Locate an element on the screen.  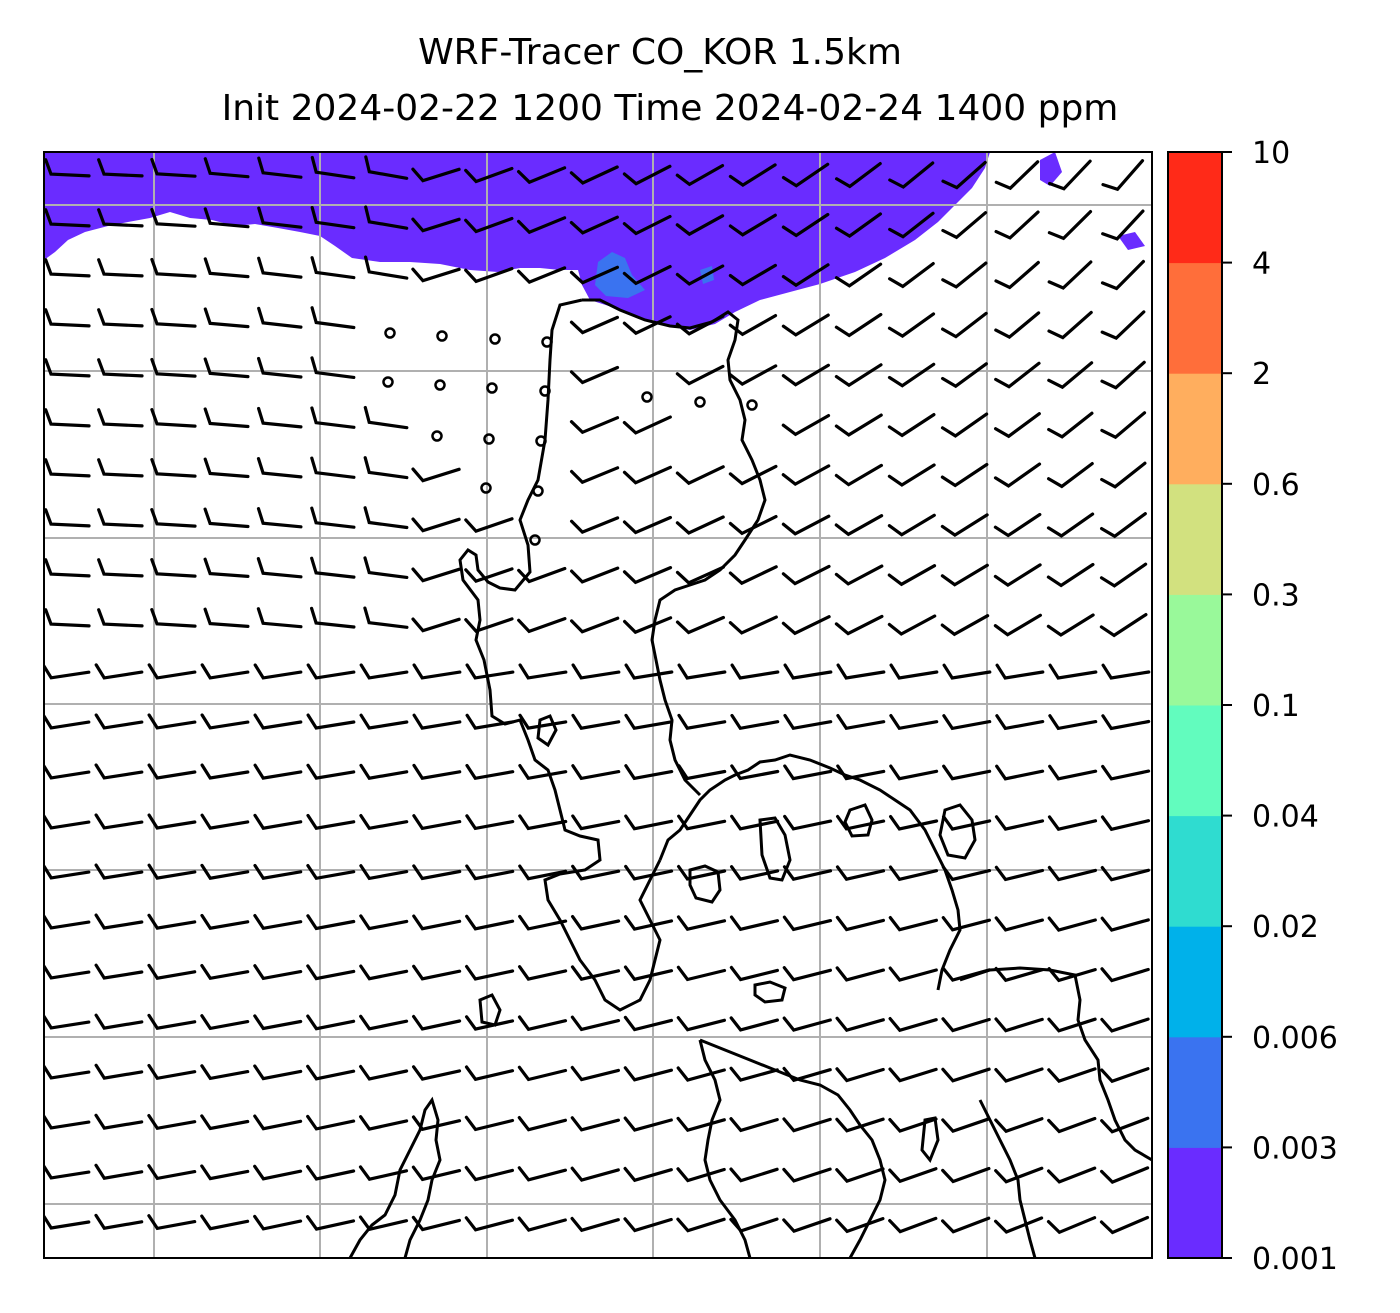
colorbar-tick-label: 0.001 is located at coordinates (1295, 1259).